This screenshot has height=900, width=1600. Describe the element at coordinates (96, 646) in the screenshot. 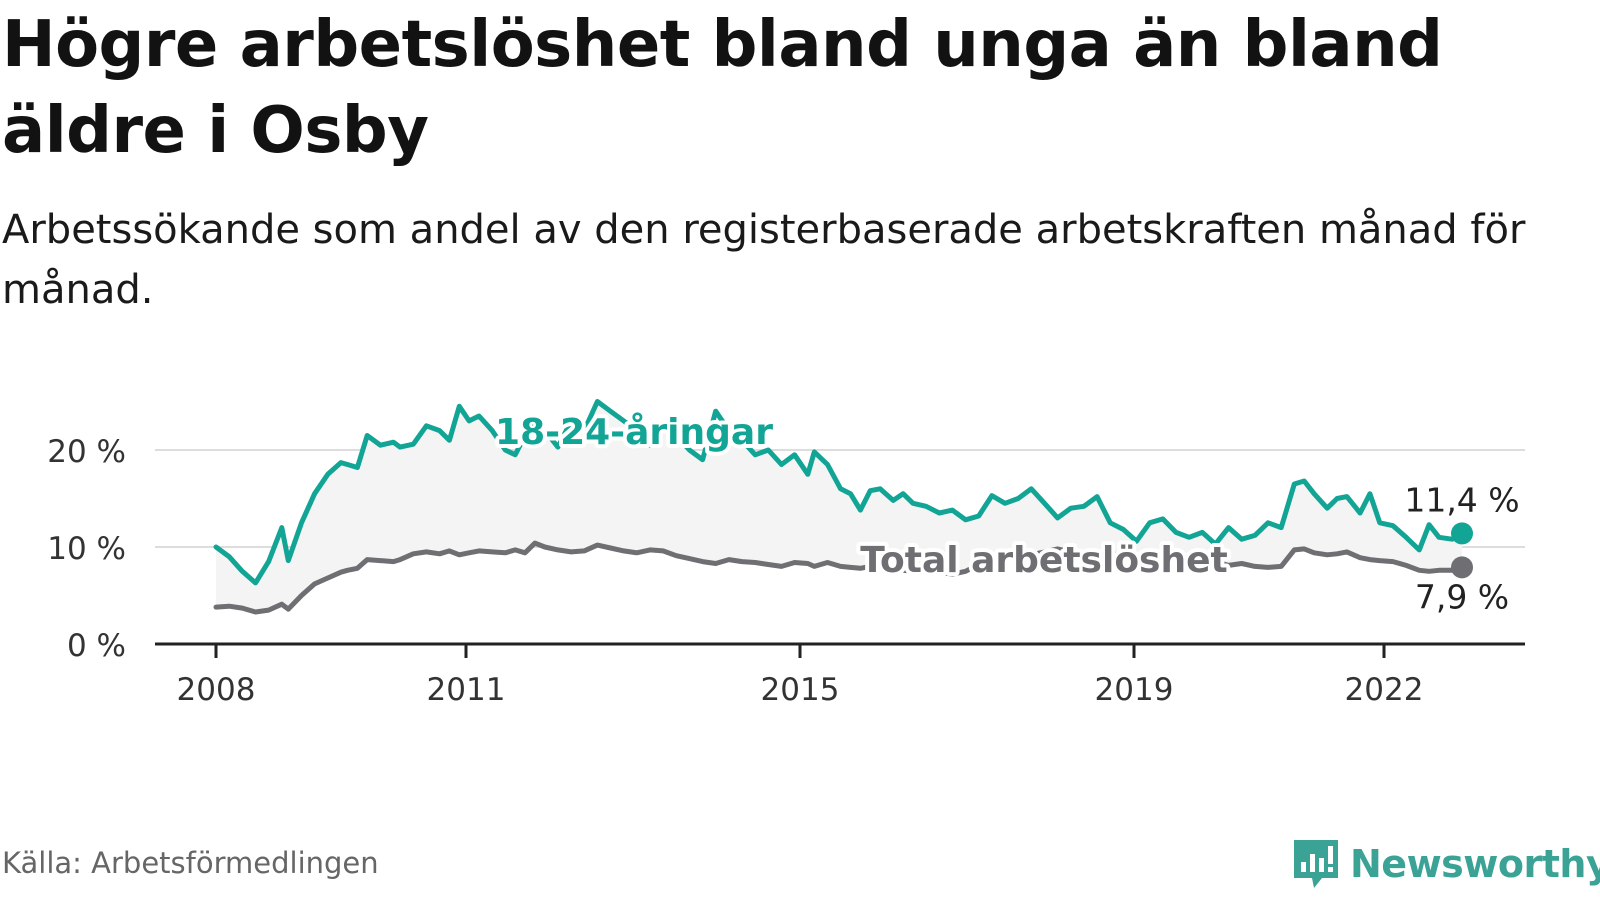

I see `y-tick-label: 0 %` at that location.